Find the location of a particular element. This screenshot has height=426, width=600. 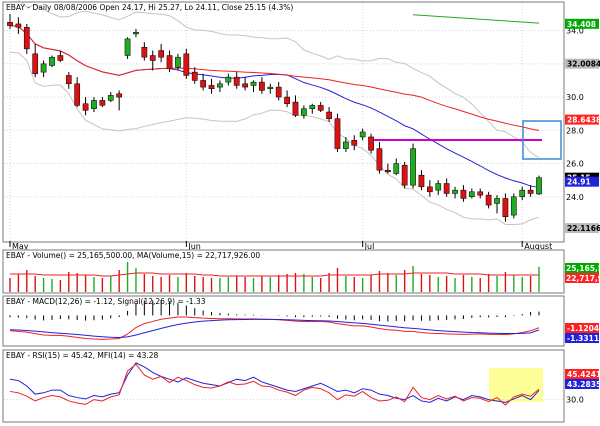

rsi-tick-label: 30.0 is located at coordinates (575, 400).